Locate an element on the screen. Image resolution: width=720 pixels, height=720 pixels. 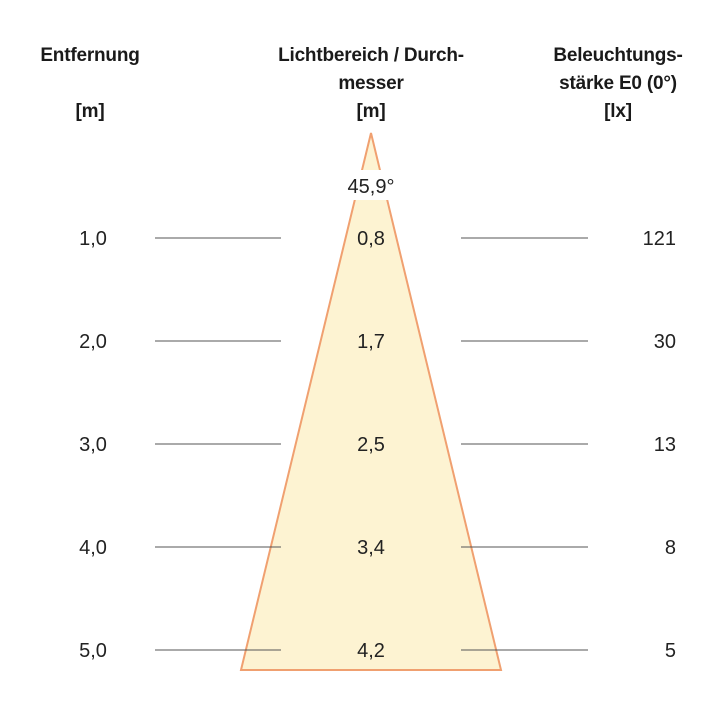
diameter-value: 2,5 is located at coordinates (371, 445).